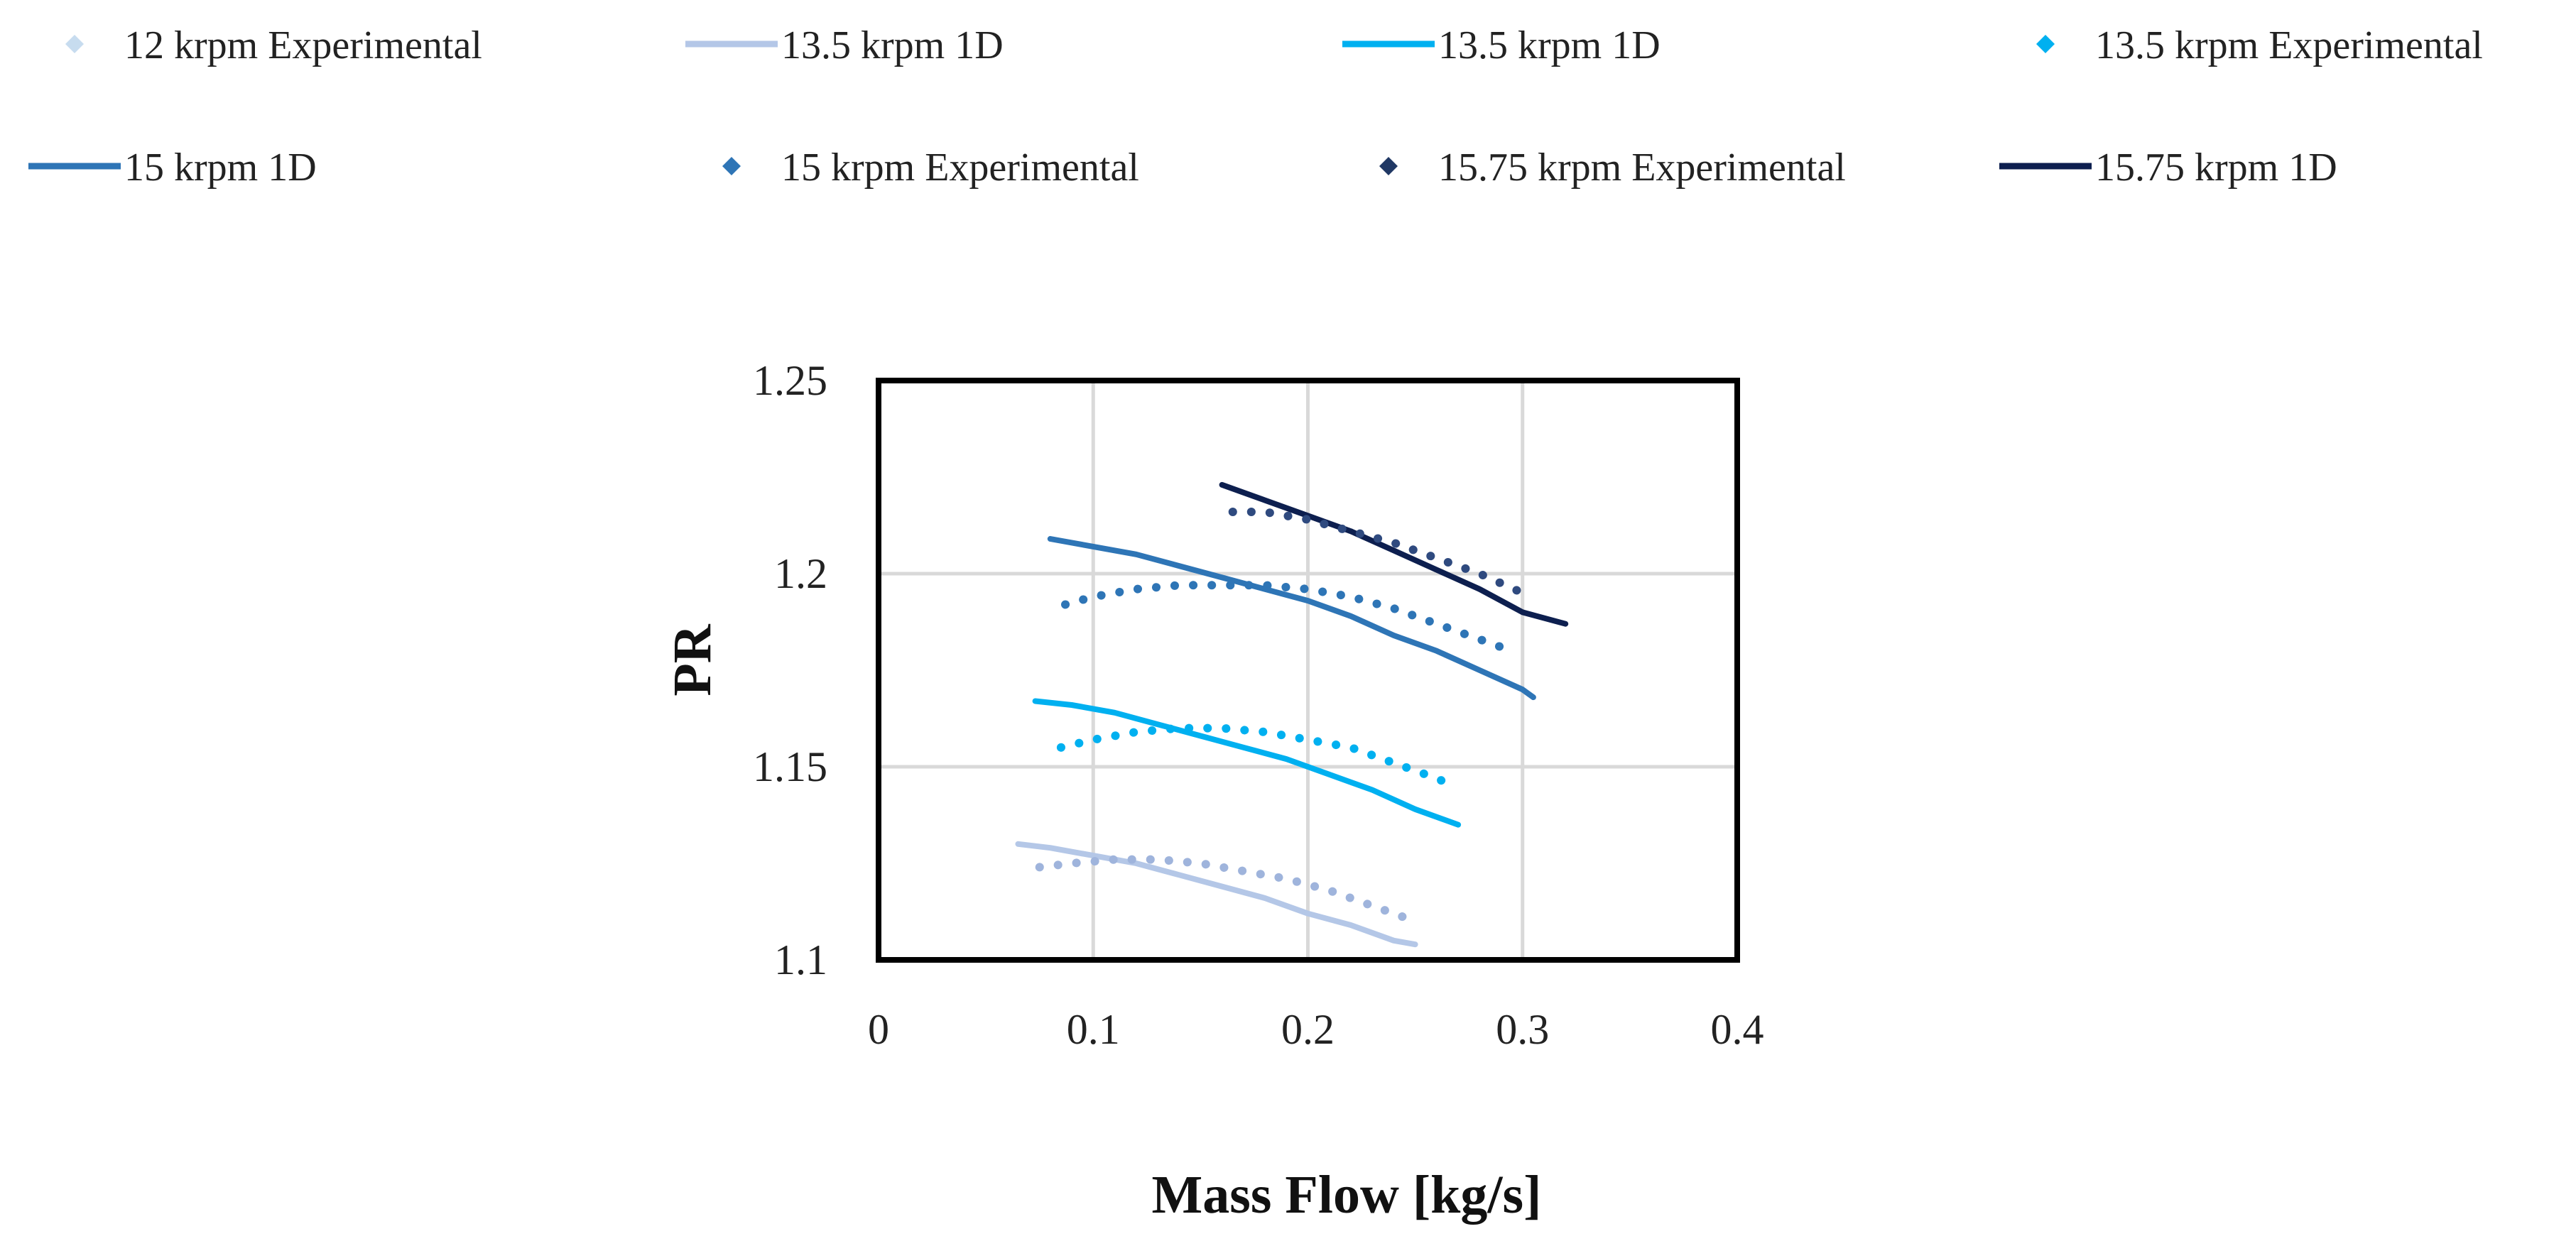 The image size is (2576, 1246). I want to click on y-tick-label: 1.1, so click(800, 959).